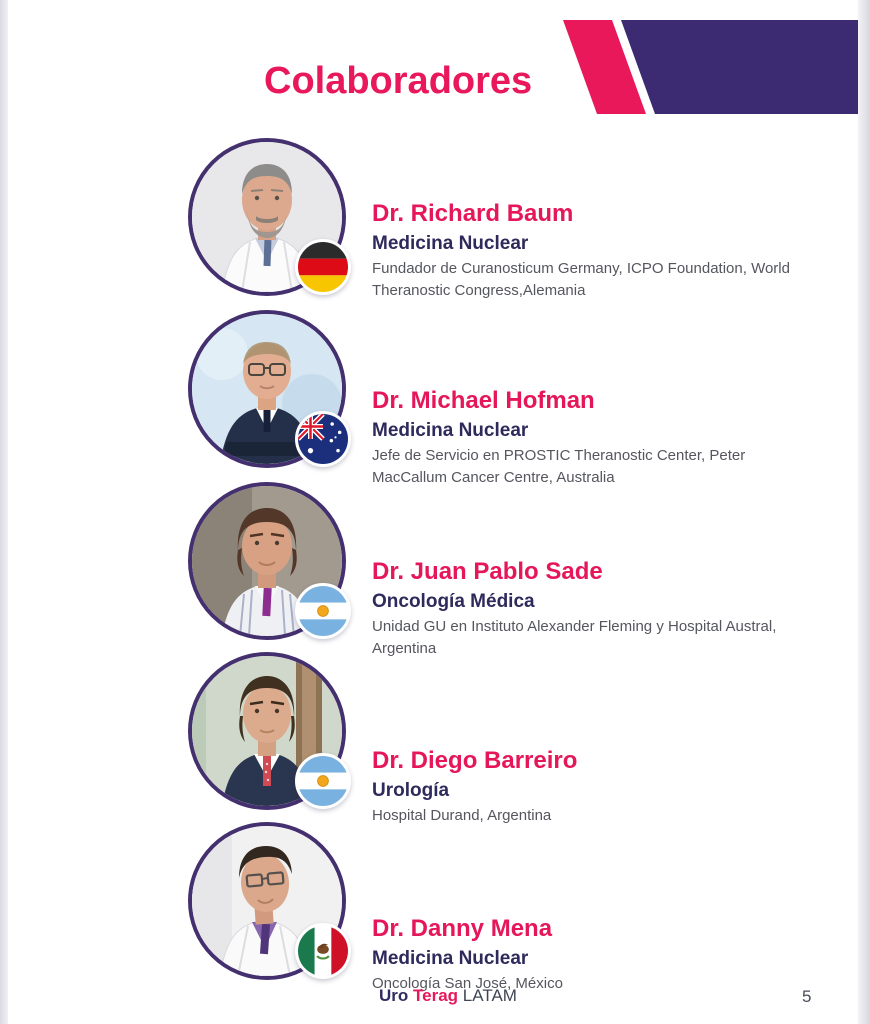  I want to click on mexico-flag-icon, so click(323, 951).